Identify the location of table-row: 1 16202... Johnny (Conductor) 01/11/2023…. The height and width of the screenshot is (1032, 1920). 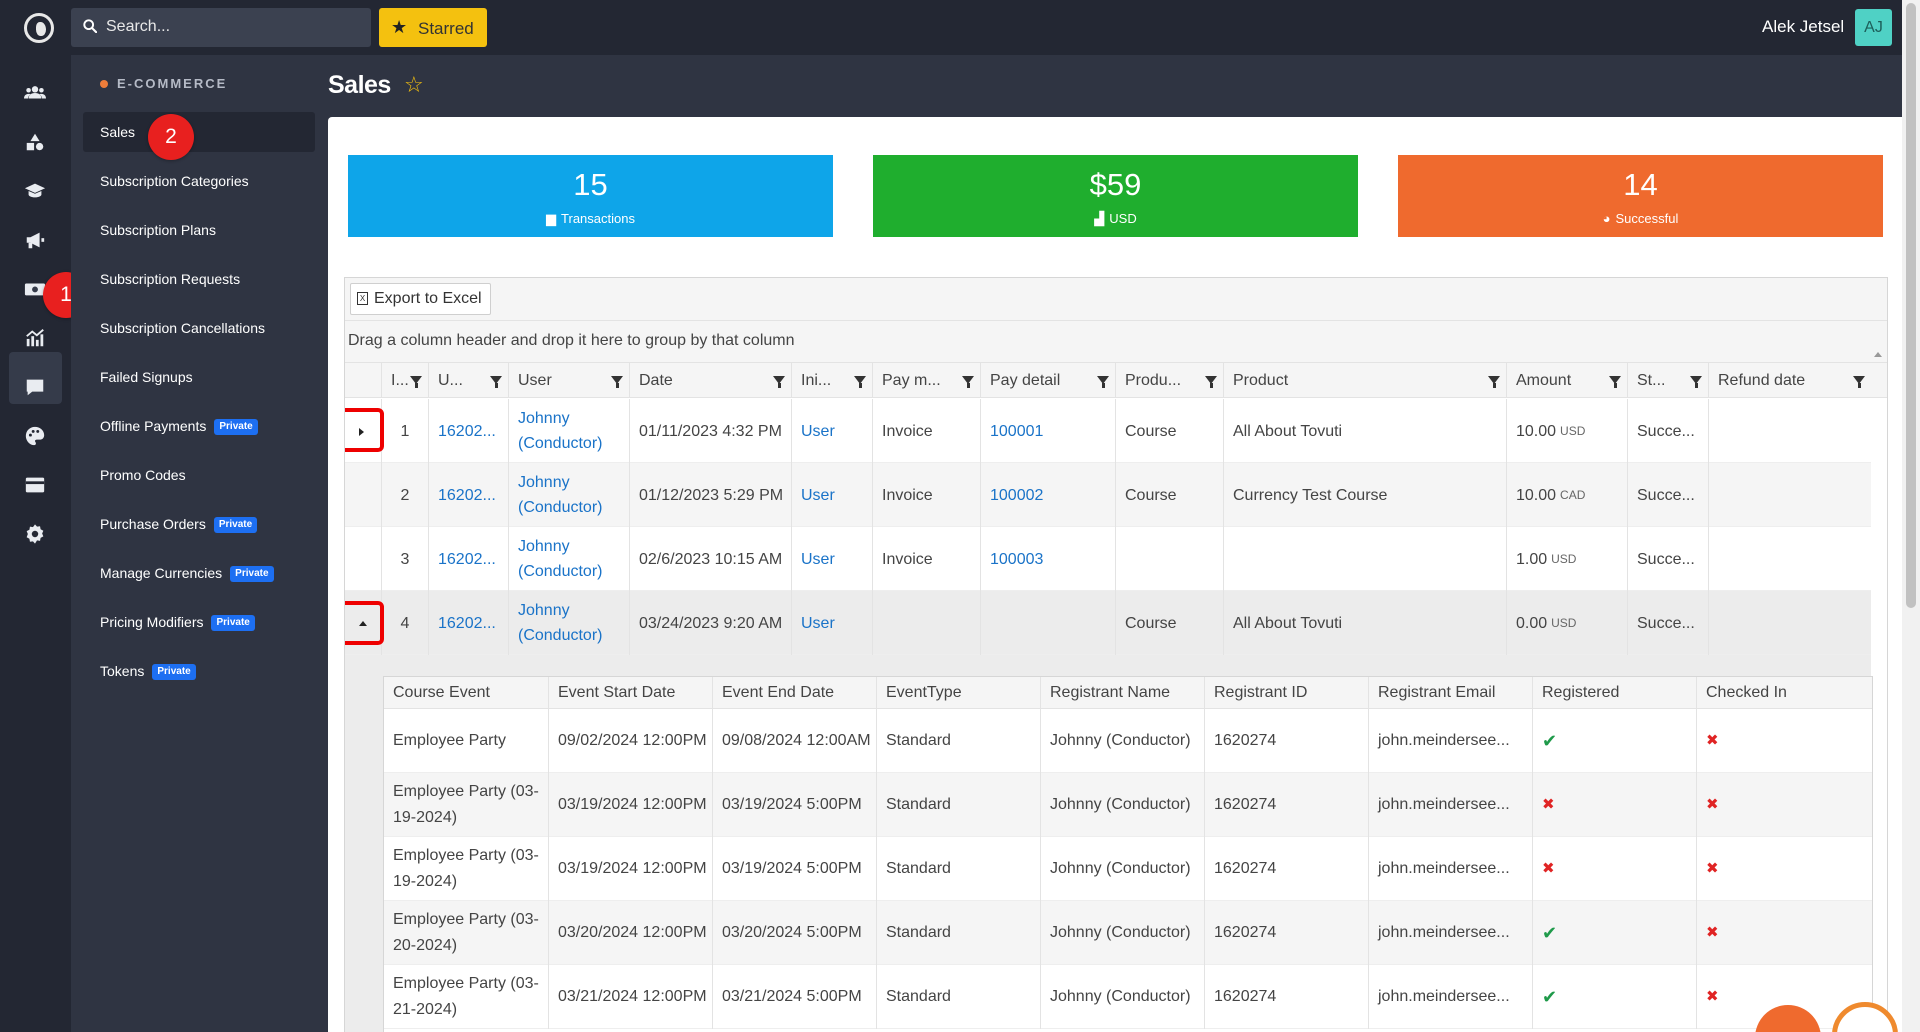
(1108, 431).